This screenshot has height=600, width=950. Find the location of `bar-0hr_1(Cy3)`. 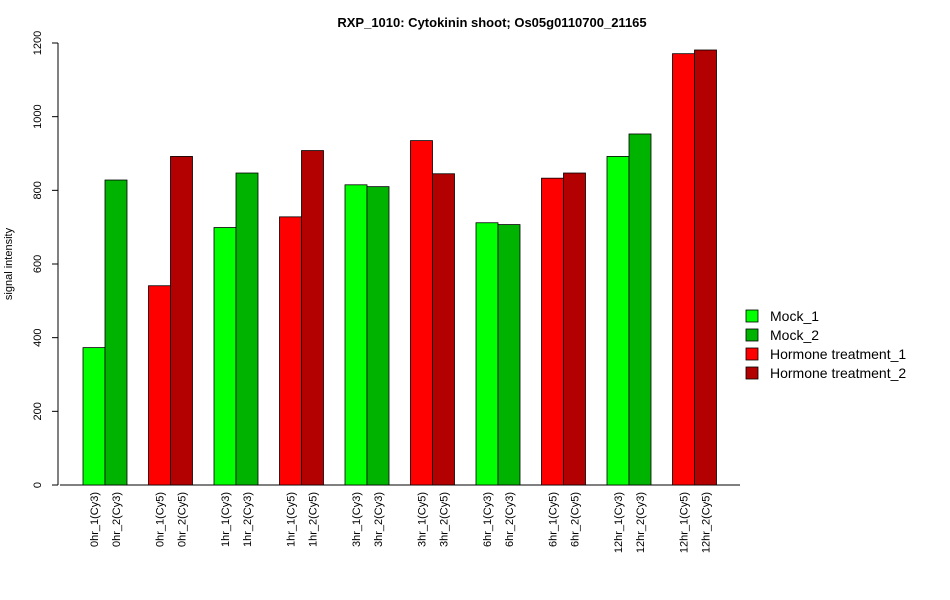

bar-0hr_1(Cy3) is located at coordinates (94, 416).